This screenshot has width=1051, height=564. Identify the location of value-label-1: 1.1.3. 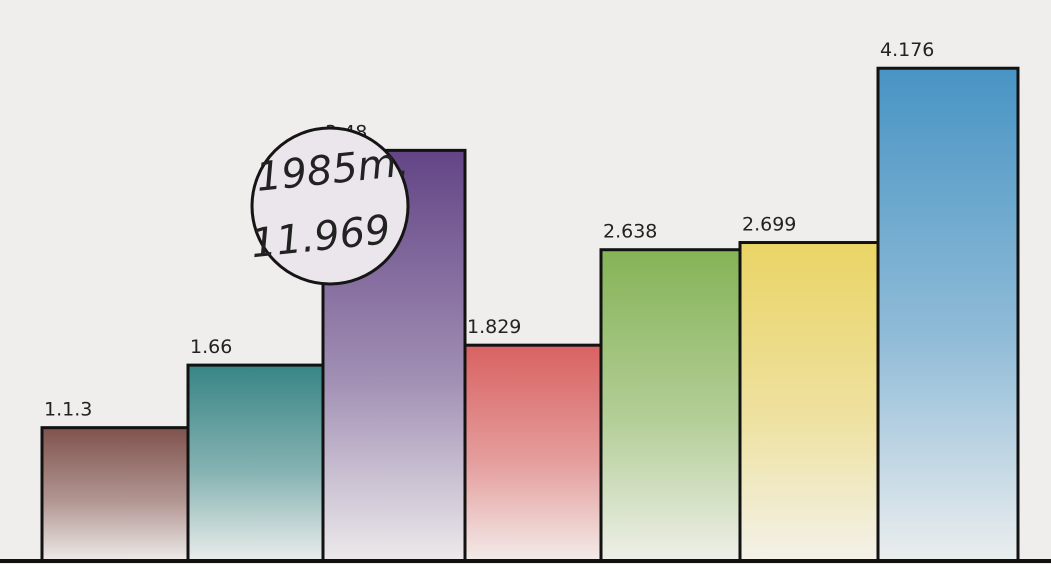
(68, 410).